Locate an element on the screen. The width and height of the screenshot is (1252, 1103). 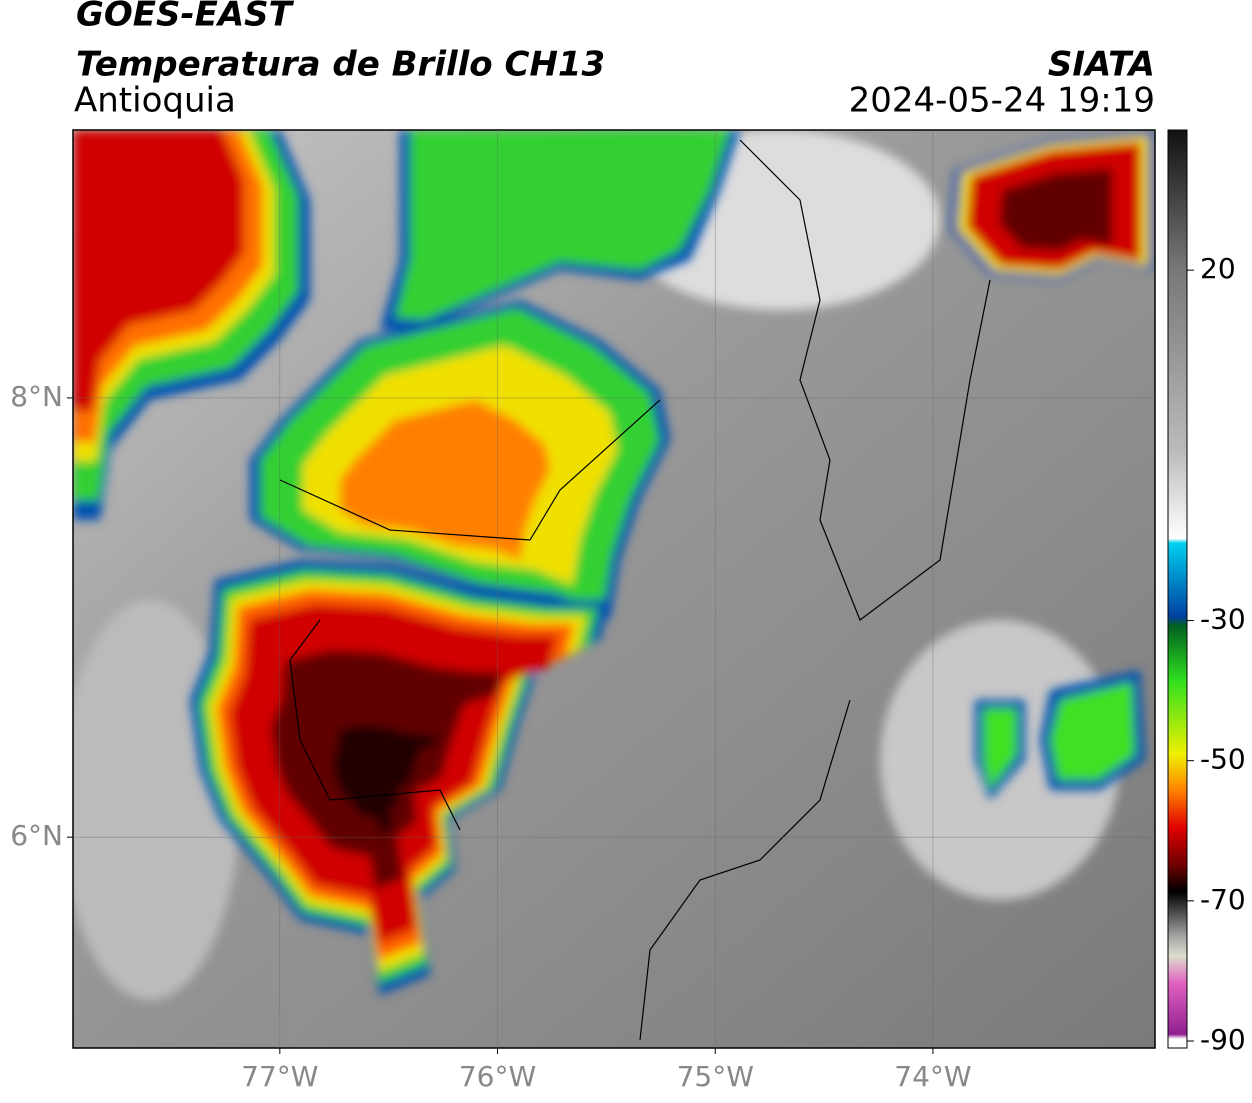
x-tick-label: 74°W is located at coordinates (932, 1076).